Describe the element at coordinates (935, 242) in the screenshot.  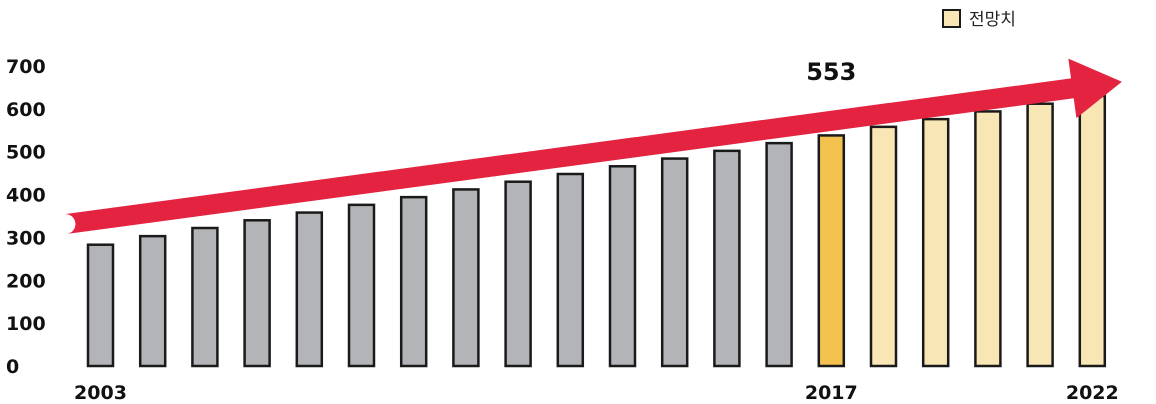
I see `bar-2019` at that location.